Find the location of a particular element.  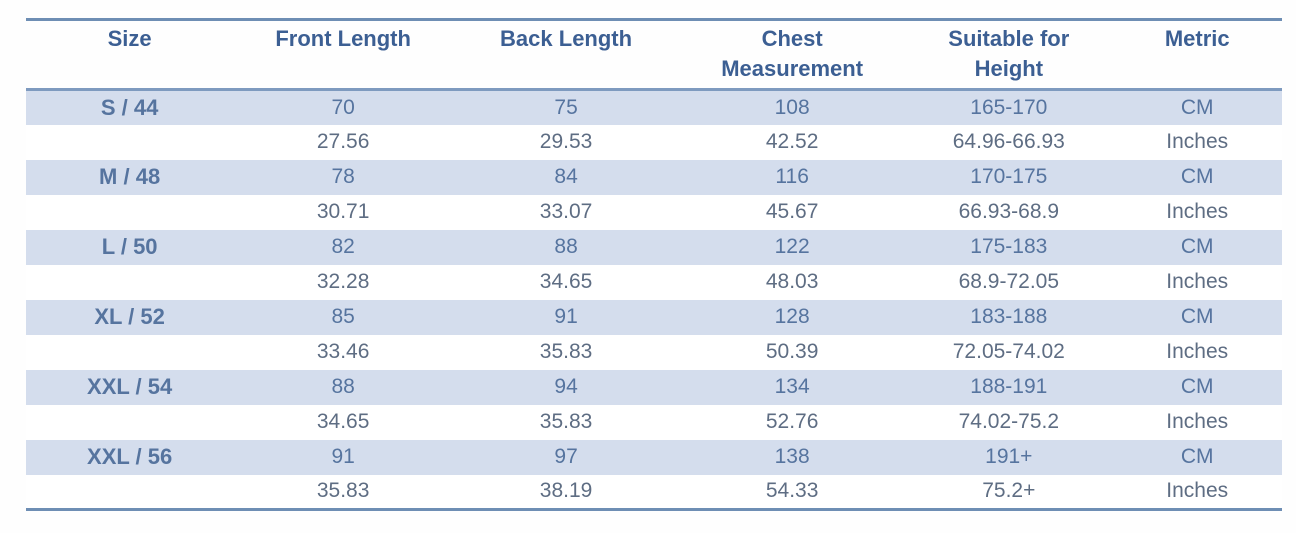

cell-chest: 134 is located at coordinates (792, 387).